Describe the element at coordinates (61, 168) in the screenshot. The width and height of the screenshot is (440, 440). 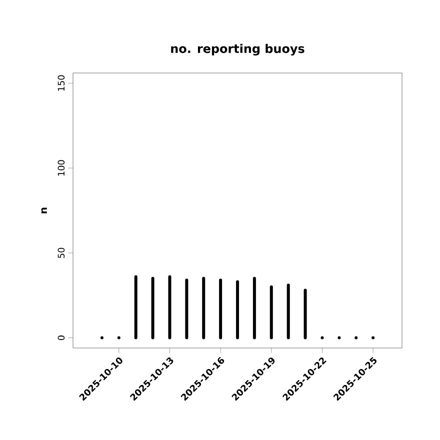
I see `y-tick-label: 100` at that location.